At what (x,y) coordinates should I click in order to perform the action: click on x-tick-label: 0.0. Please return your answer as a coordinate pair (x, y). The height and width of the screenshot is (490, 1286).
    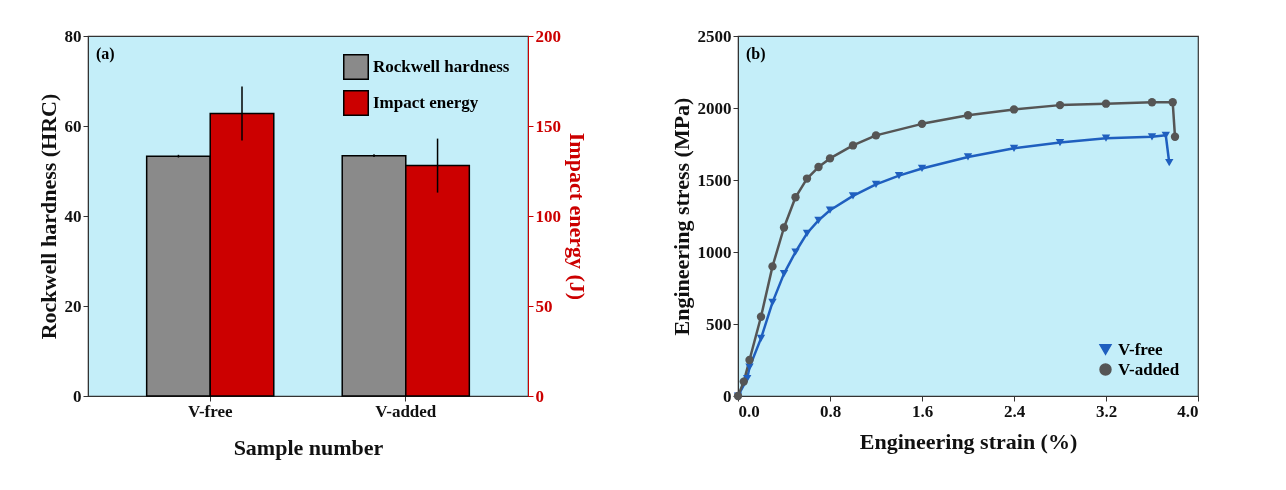
    Looking at the image, I should click on (749, 411).